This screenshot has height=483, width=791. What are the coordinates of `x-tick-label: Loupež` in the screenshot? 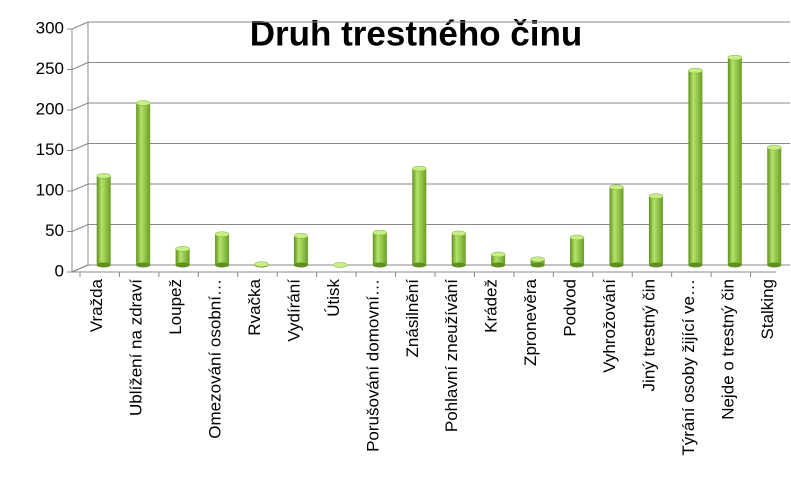 It's located at (175, 307).